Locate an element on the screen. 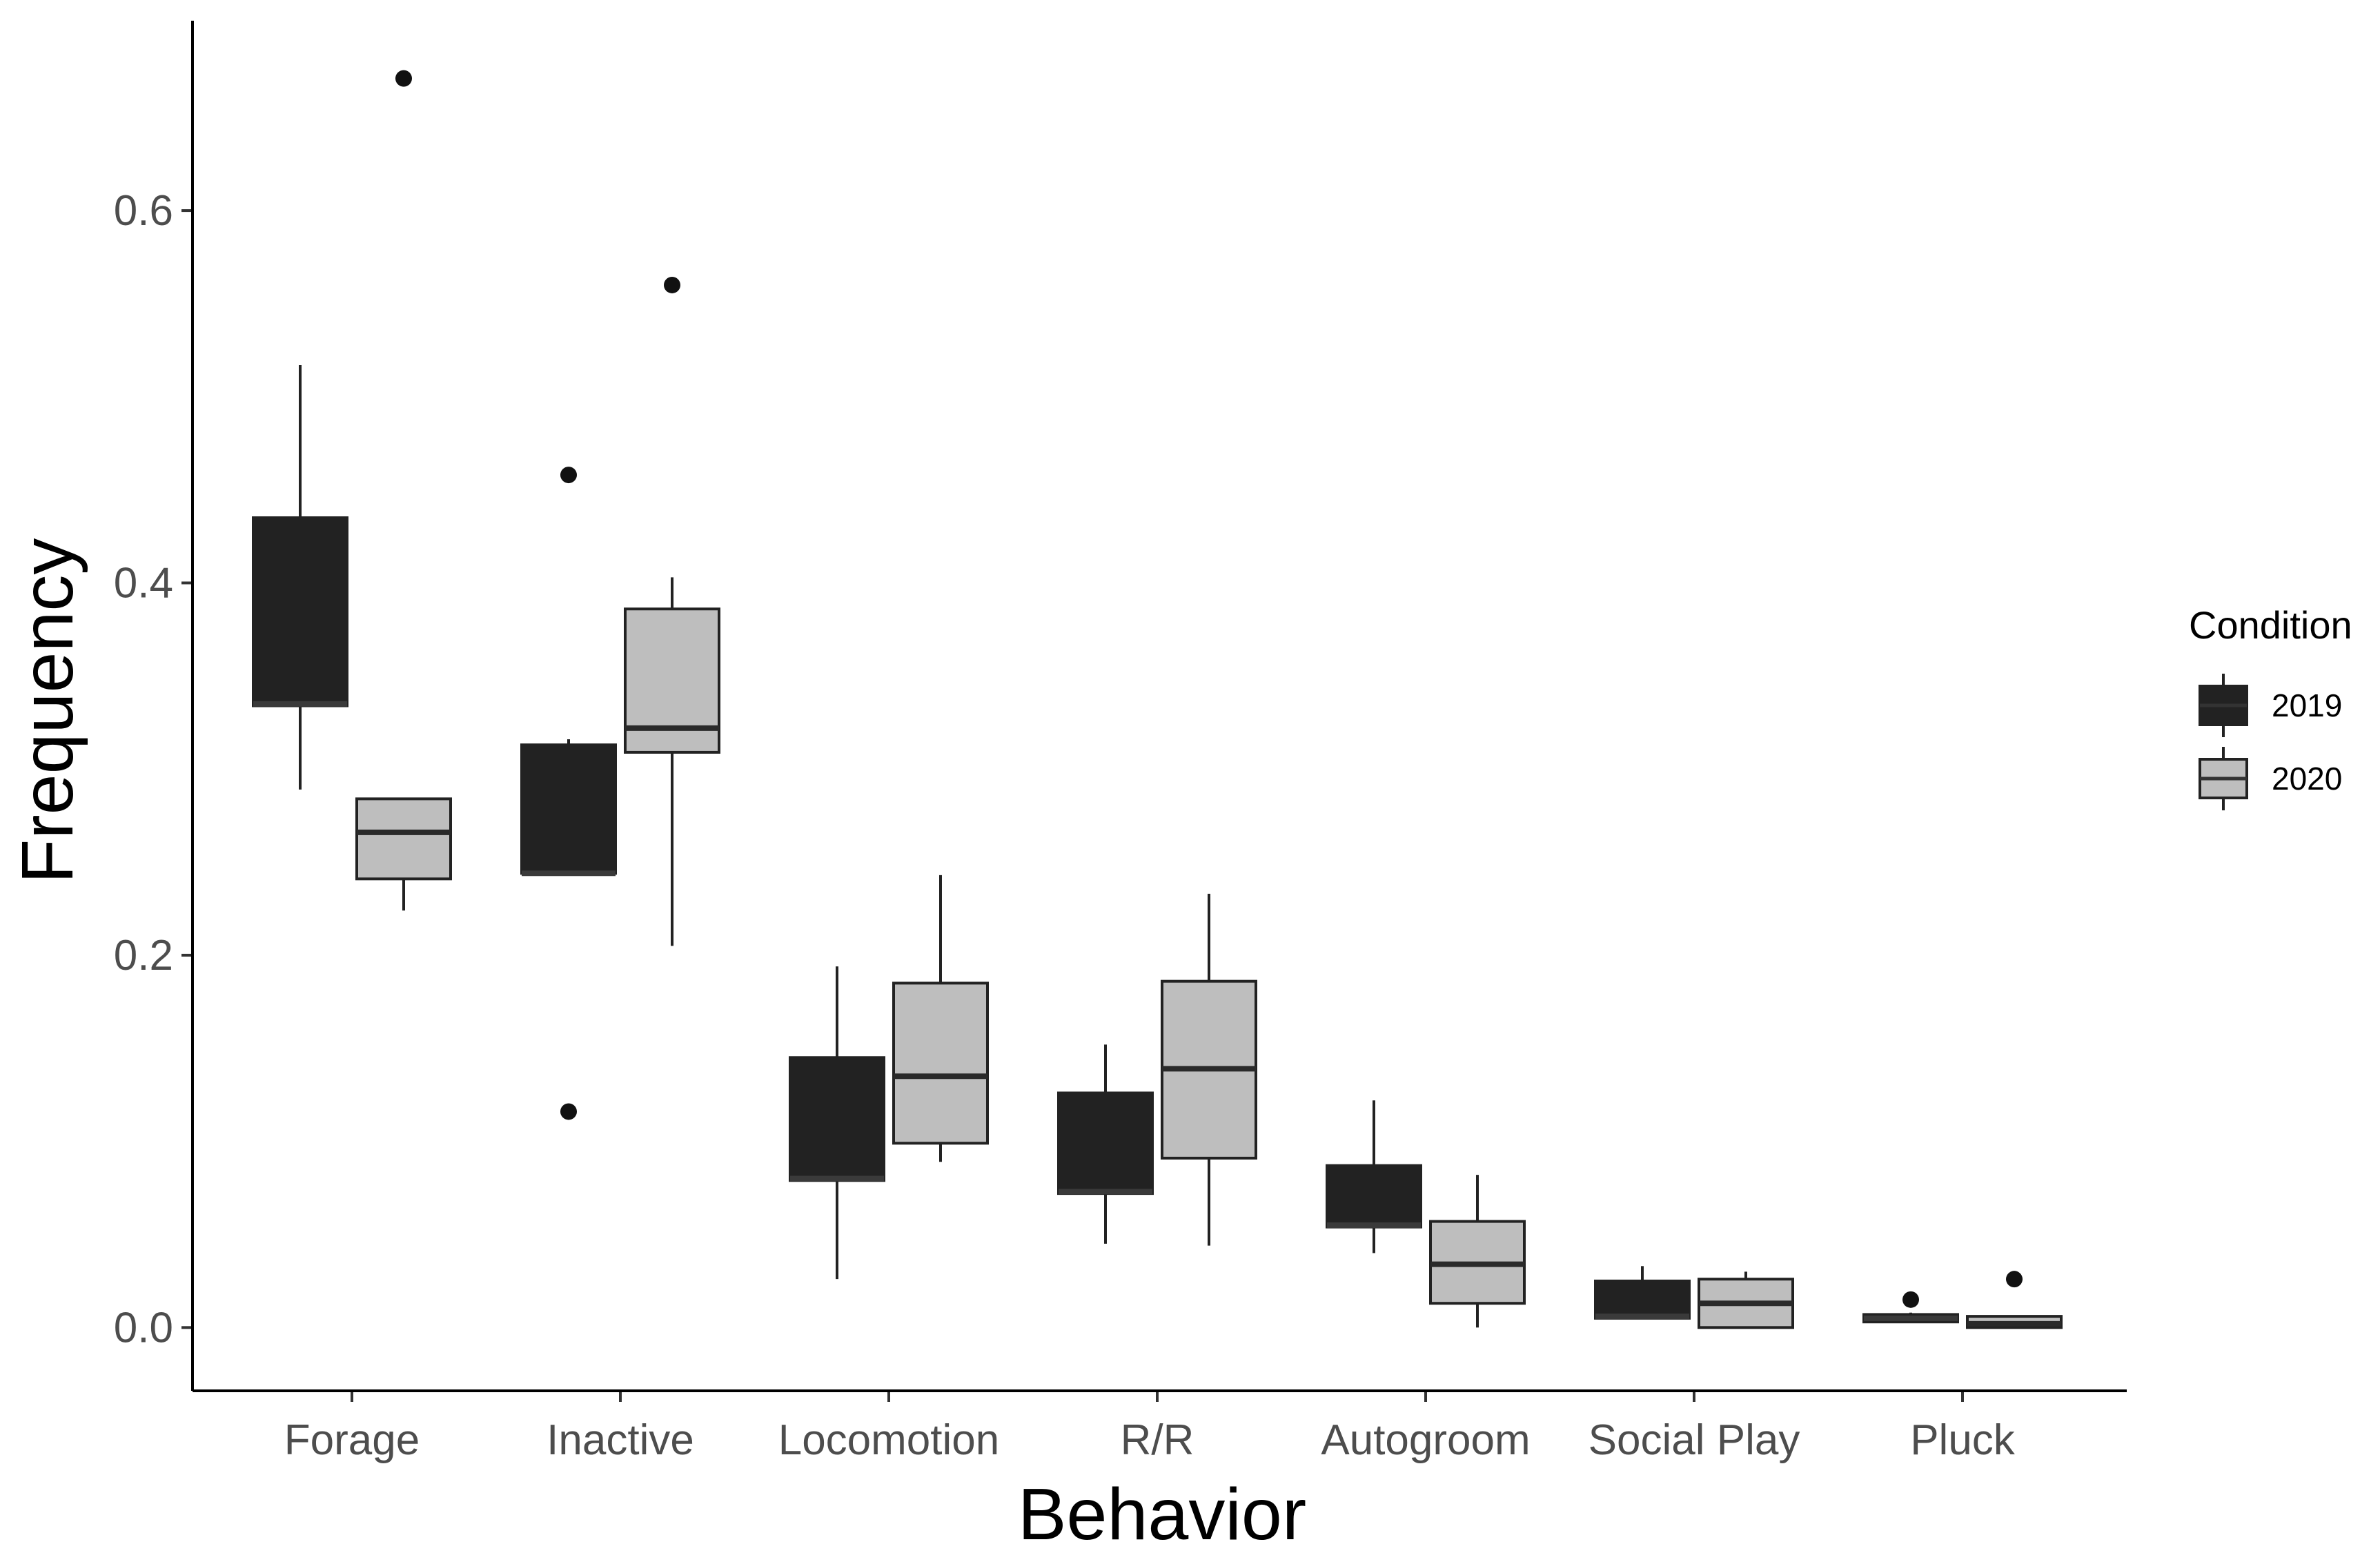  box-2019-r-r-body is located at coordinates (1105, 1143).